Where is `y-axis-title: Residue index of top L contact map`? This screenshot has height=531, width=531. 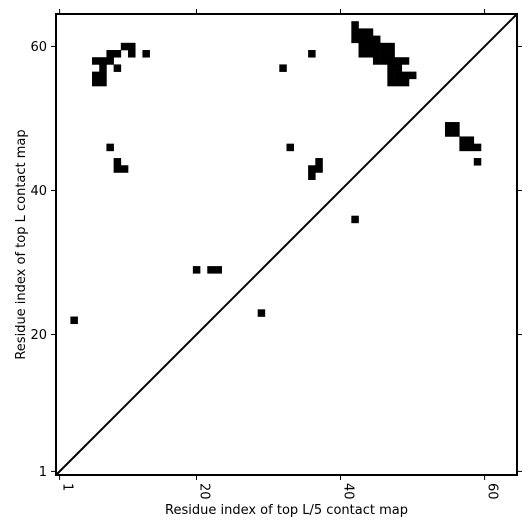 y-axis-title: Residue index of top L contact map is located at coordinates (21, 244).